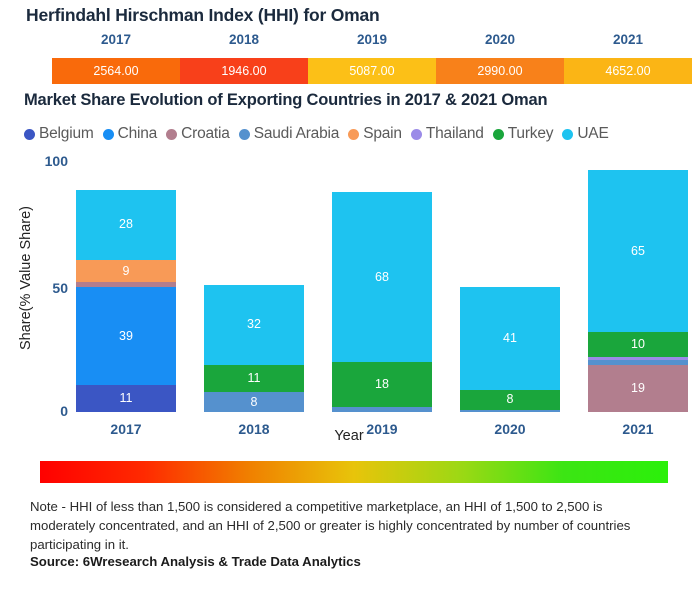 Image resolution: width=698 pixels, height=600 pixels. I want to click on bar-segment-turkey: 18, so click(382, 384).